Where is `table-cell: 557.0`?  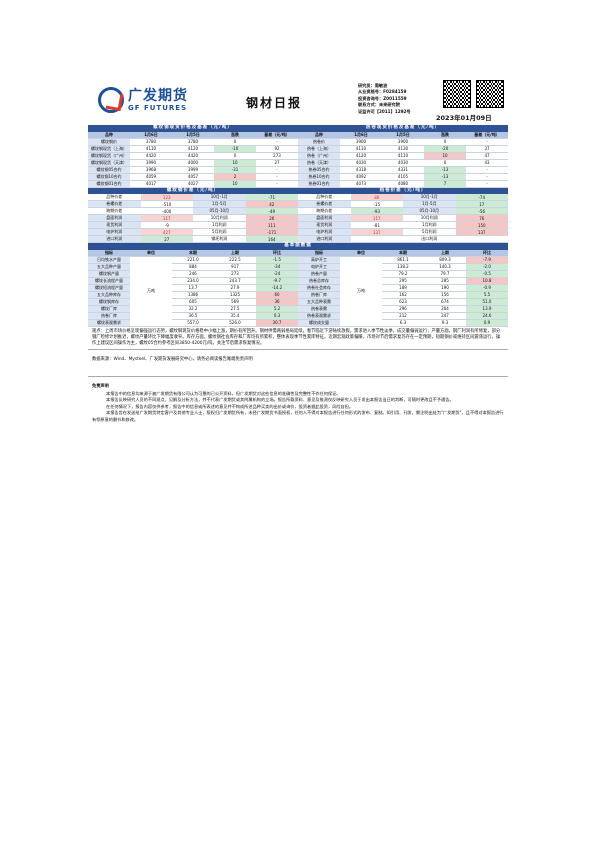 table-cell: 557.0 is located at coordinates (193, 323).